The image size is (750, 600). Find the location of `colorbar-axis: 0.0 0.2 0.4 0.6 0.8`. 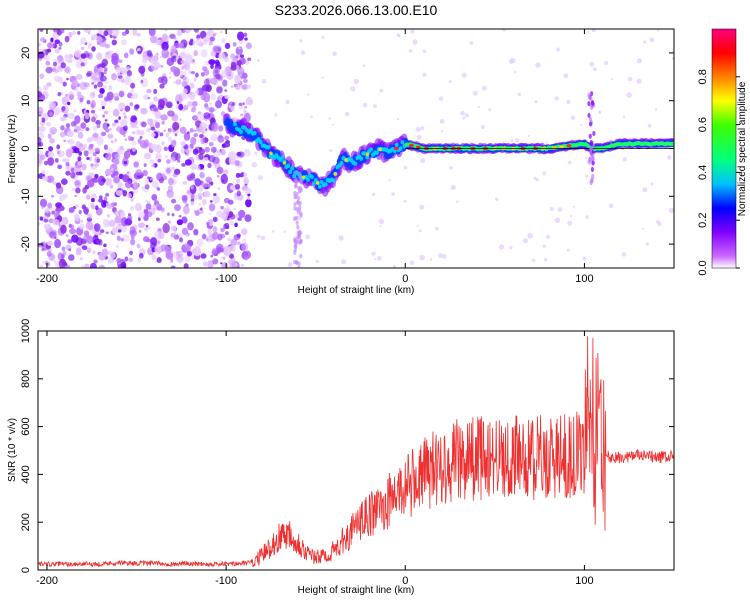

colorbar-axis: 0.0 0.2 0.4 0.6 0.8 is located at coordinates (718, 172).